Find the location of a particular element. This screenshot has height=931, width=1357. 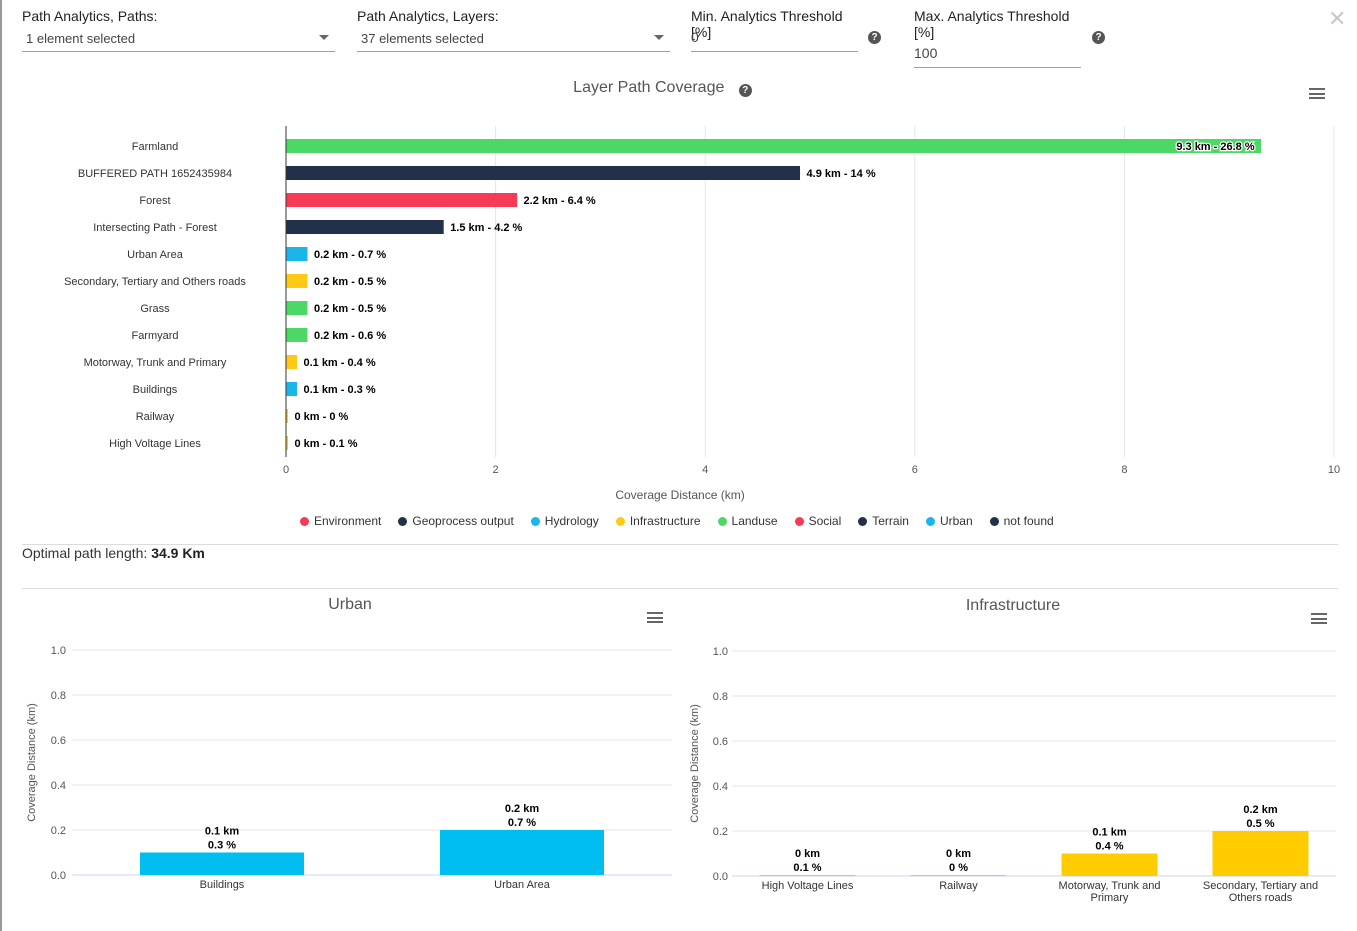

legend-item: Geoprocess output is located at coordinates (456, 521).